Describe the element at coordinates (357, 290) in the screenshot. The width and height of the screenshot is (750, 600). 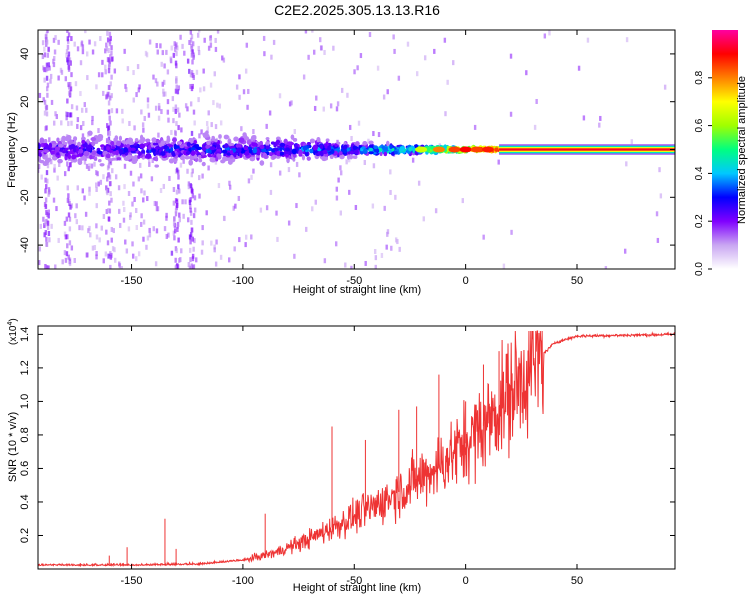
I see `spectrogram-x-label: Height of straight line (km)` at that location.